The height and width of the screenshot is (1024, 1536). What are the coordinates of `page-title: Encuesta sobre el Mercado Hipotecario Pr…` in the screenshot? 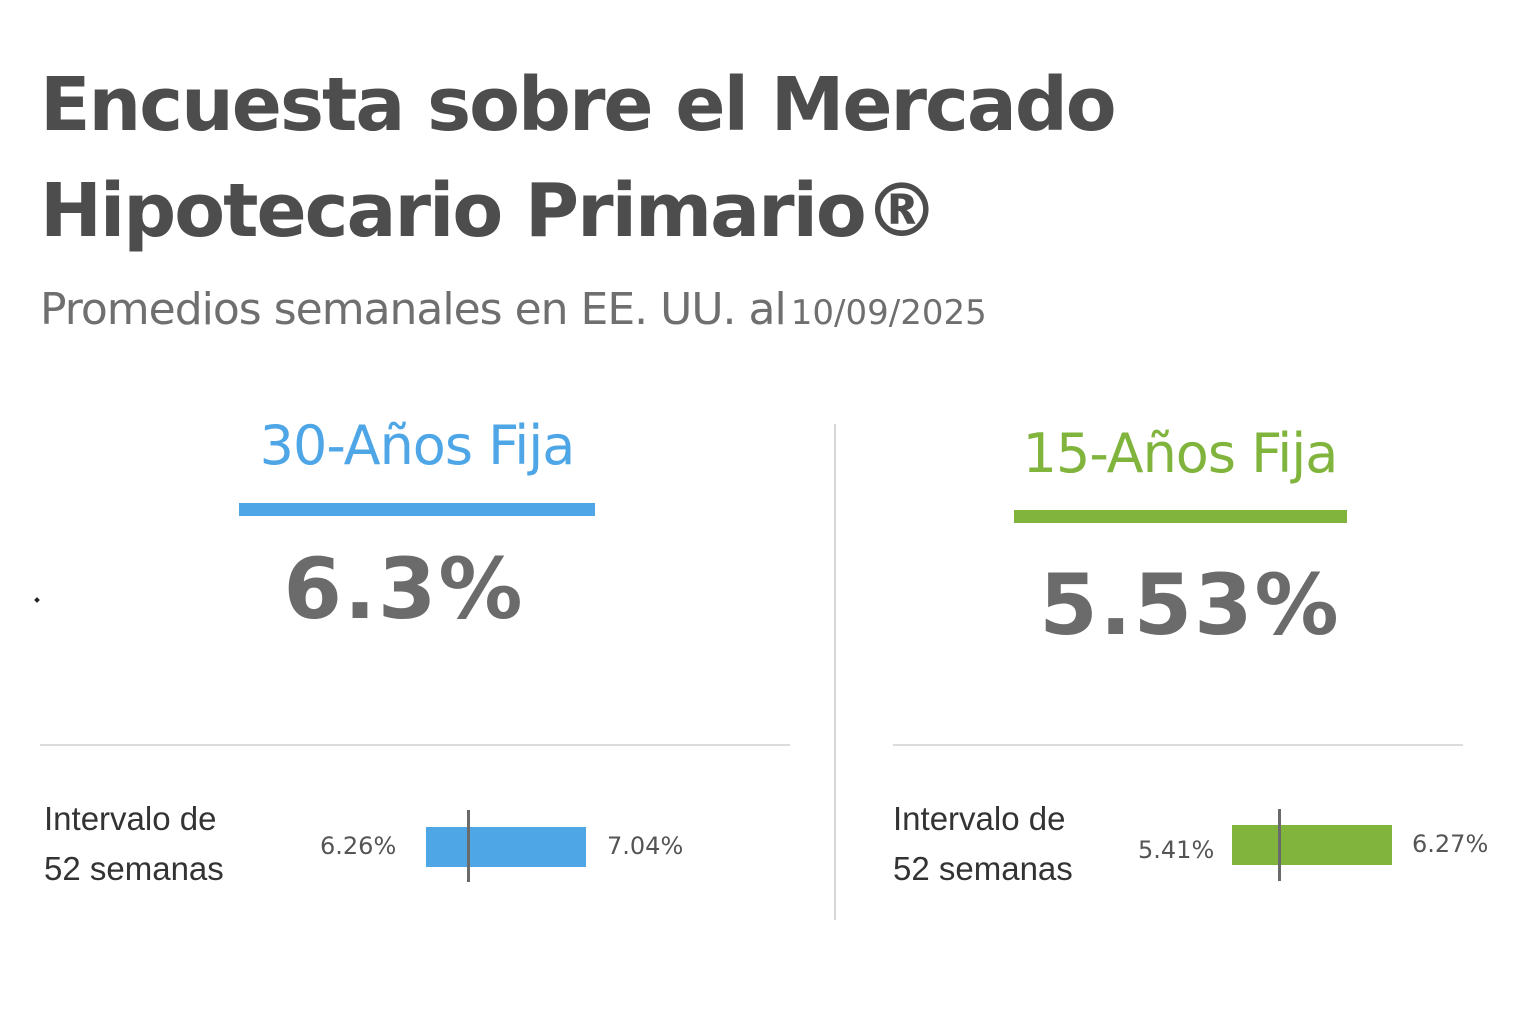 It's located at (578, 158).